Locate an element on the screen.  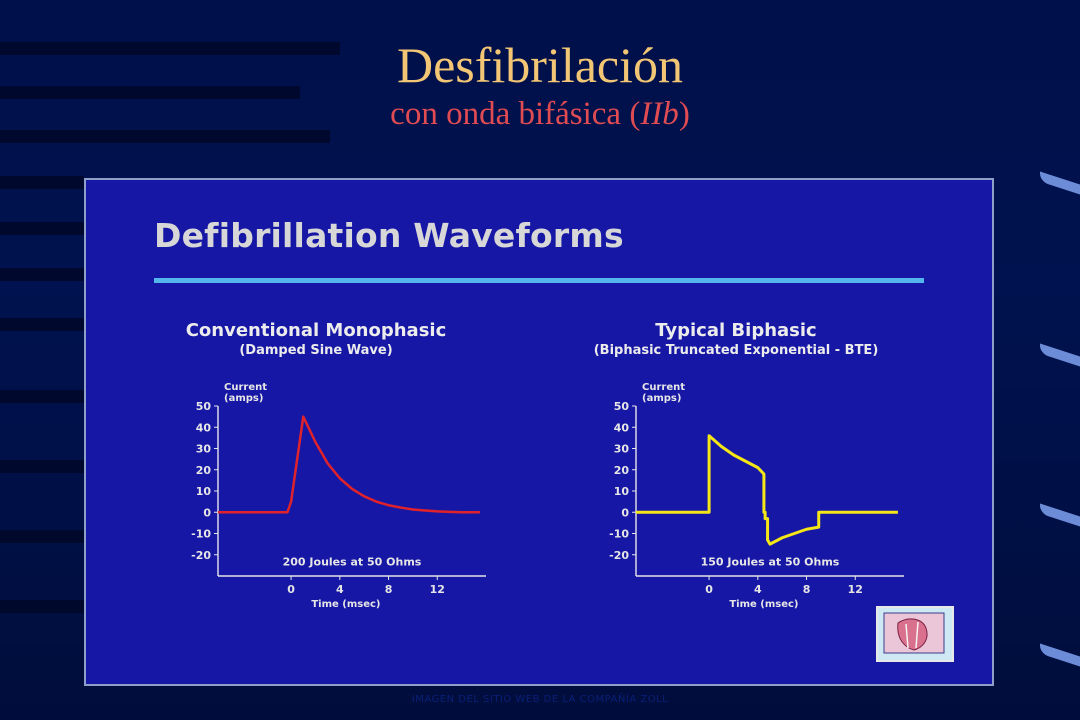
subtitle-italic: IIb is located at coordinates (659, 114).